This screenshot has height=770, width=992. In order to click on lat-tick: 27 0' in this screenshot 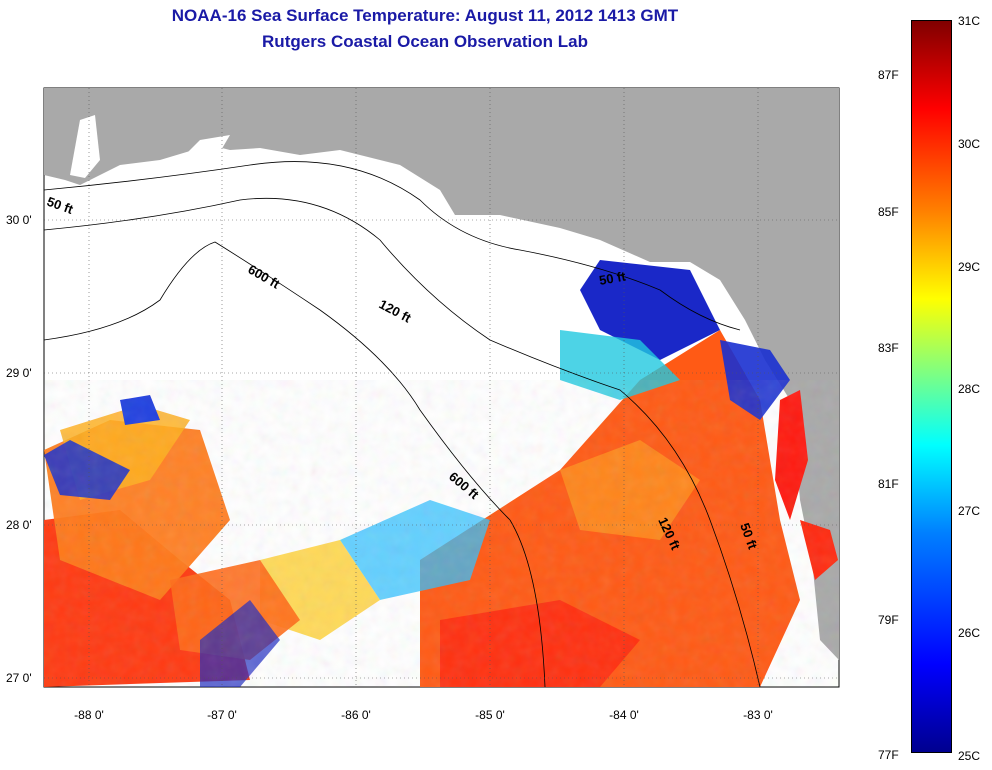, I will do `click(19, 678)`.